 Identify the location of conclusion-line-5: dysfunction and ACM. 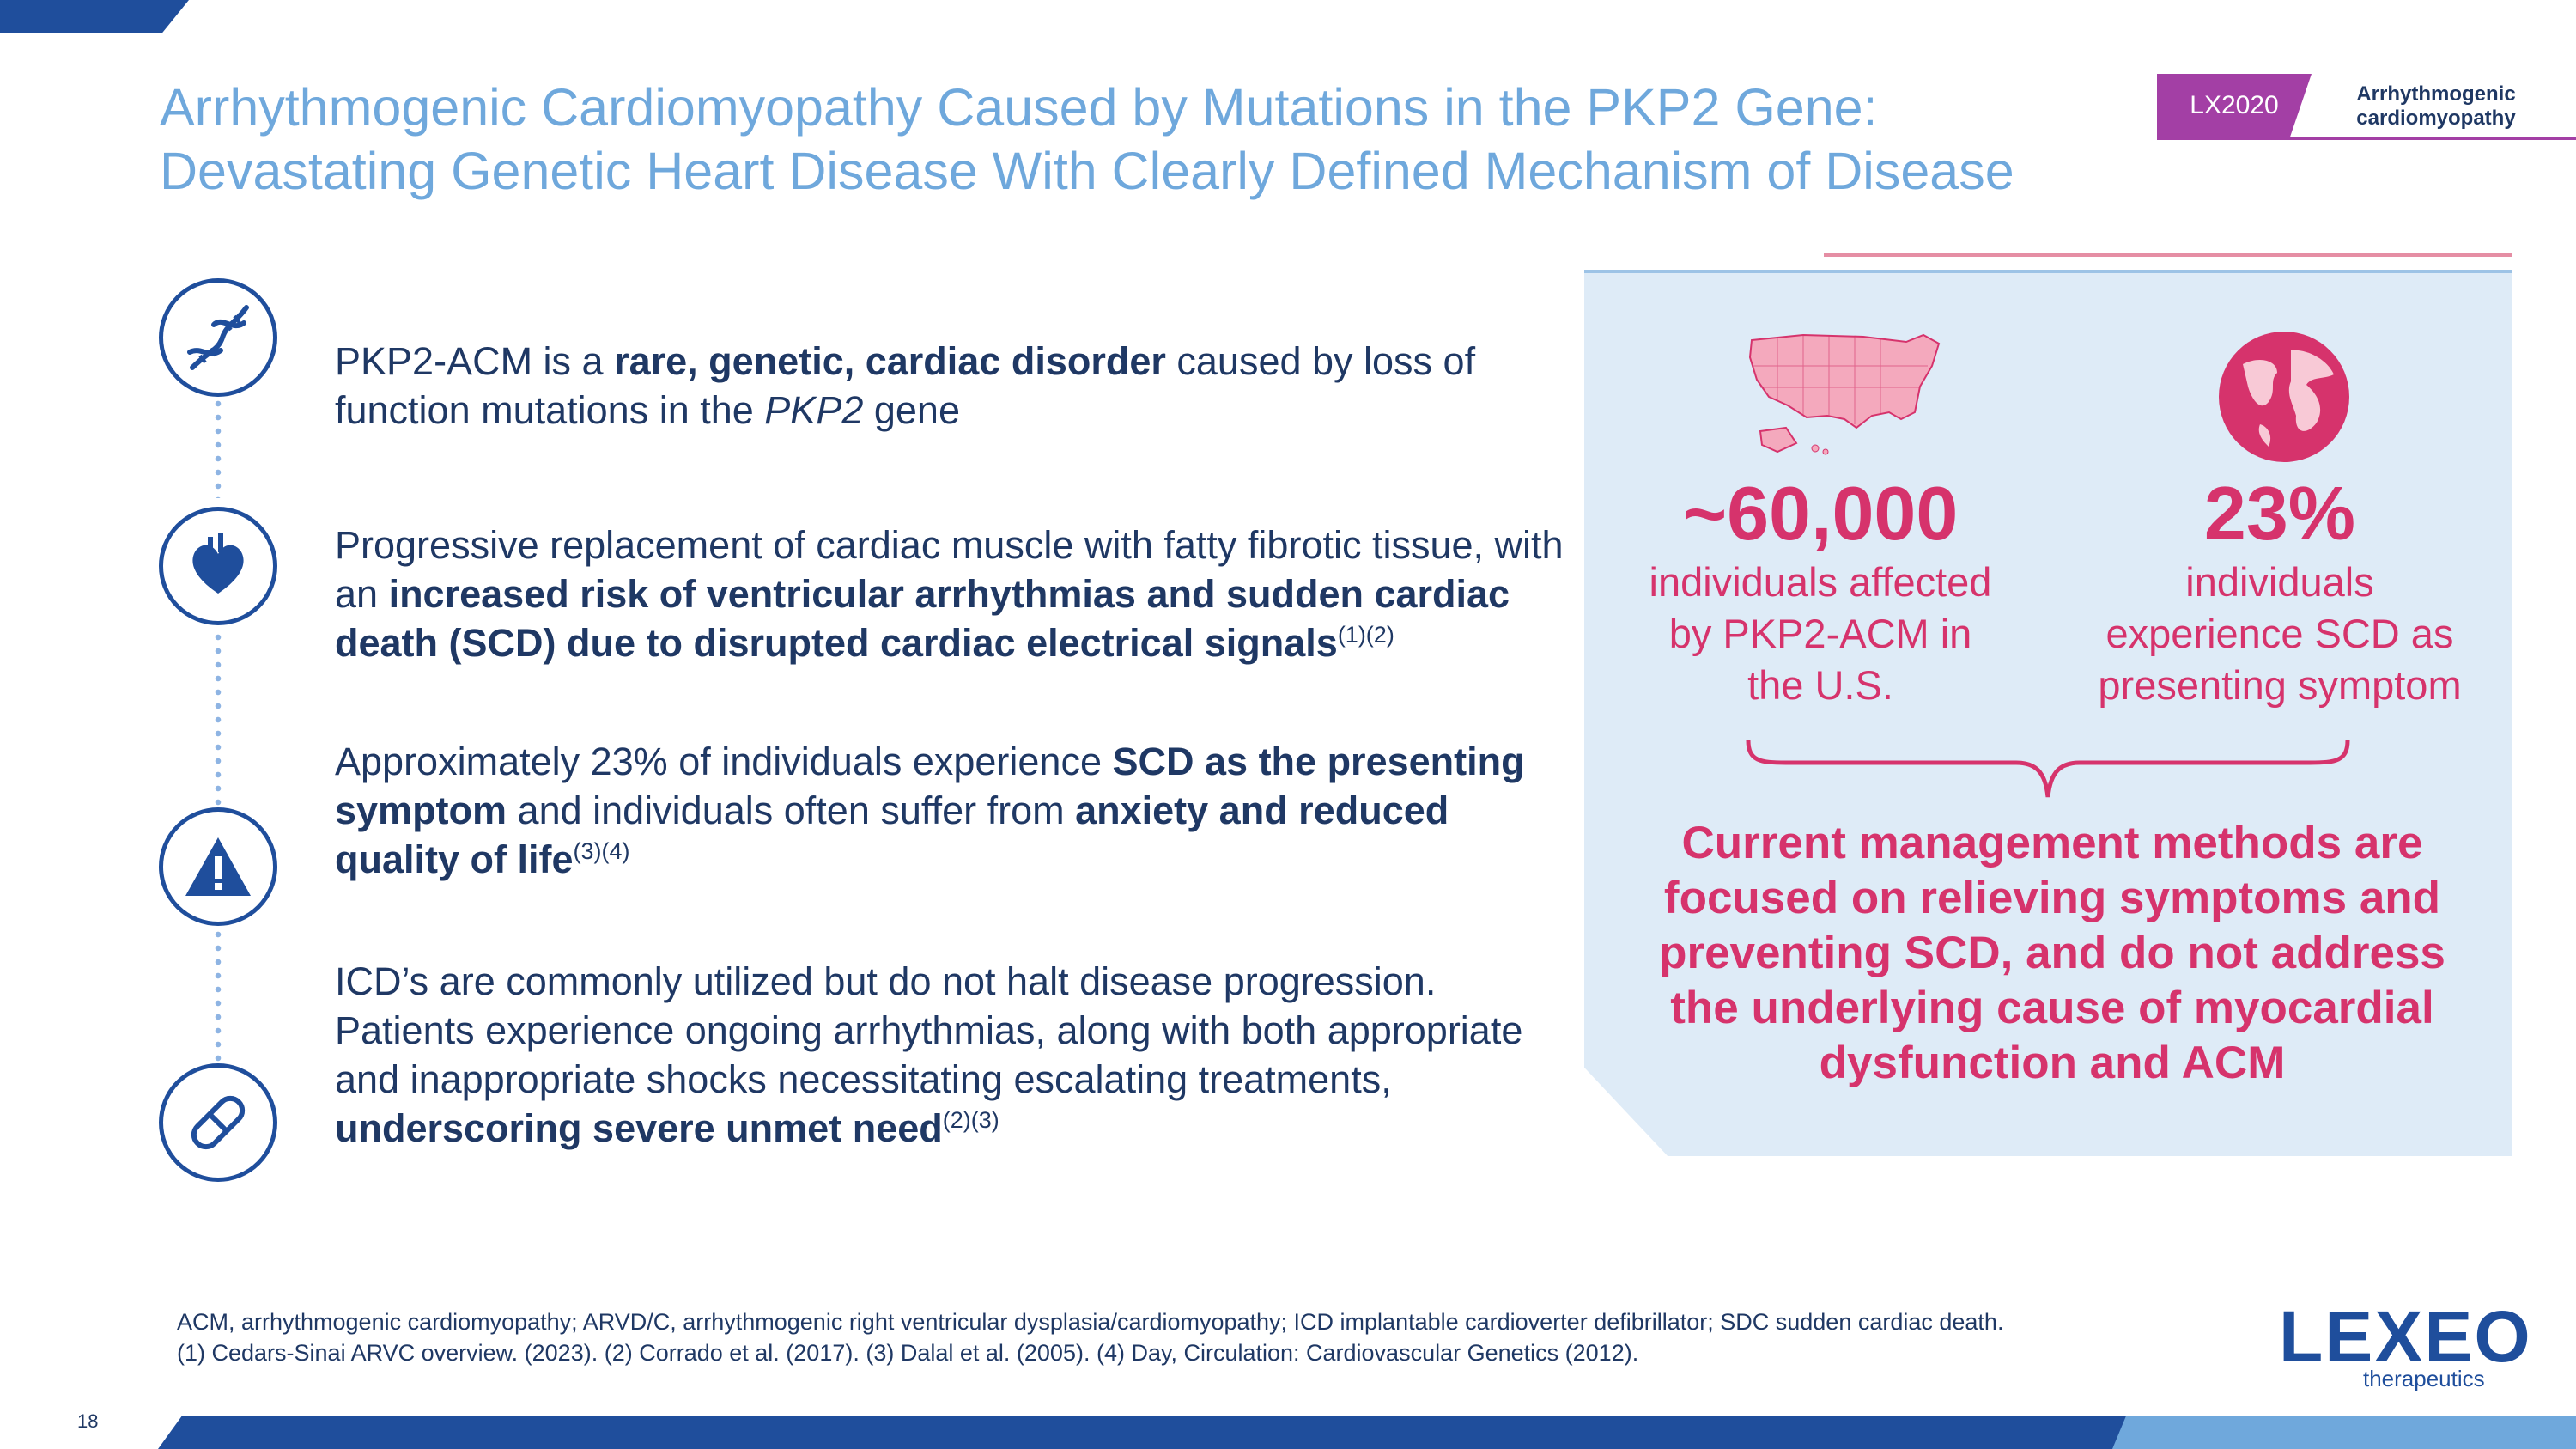
(2053, 1063).